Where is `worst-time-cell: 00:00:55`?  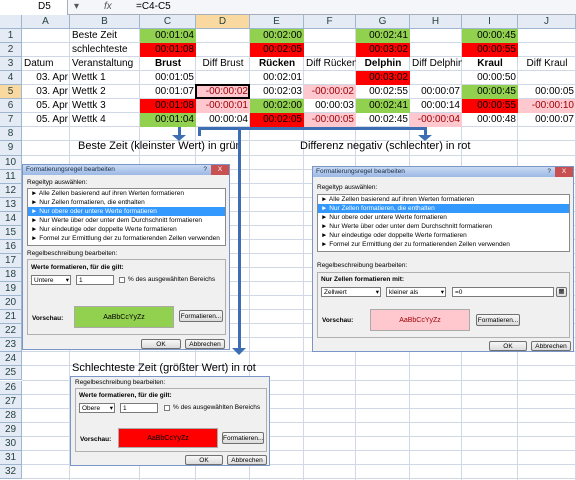
worst-time-cell: 00:00:55 is located at coordinates (490, 50).